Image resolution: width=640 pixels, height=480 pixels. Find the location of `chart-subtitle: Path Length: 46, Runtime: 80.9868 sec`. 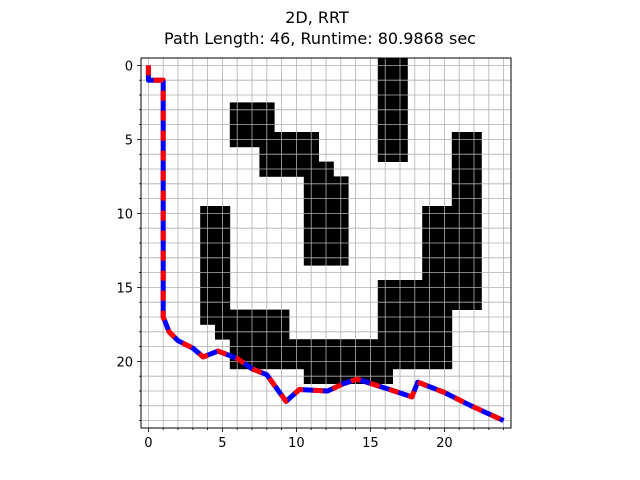

chart-subtitle: Path Length: 46, Runtime: 80.9868 sec is located at coordinates (320, 38).